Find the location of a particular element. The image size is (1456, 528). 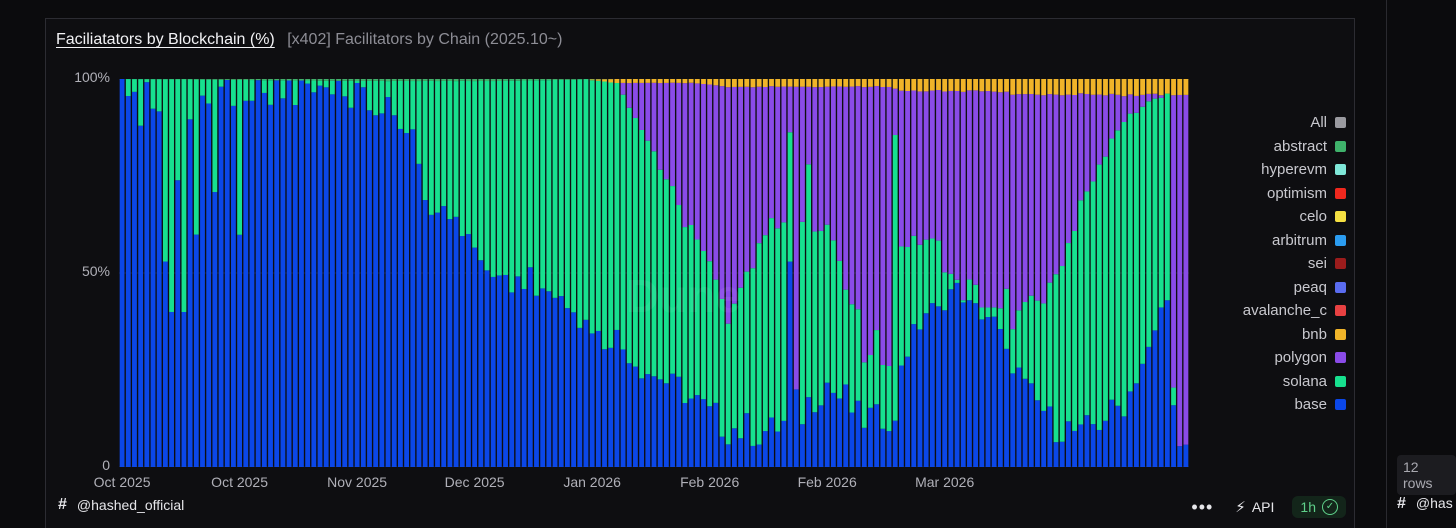

legend-label: sei is located at coordinates (1317, 264).